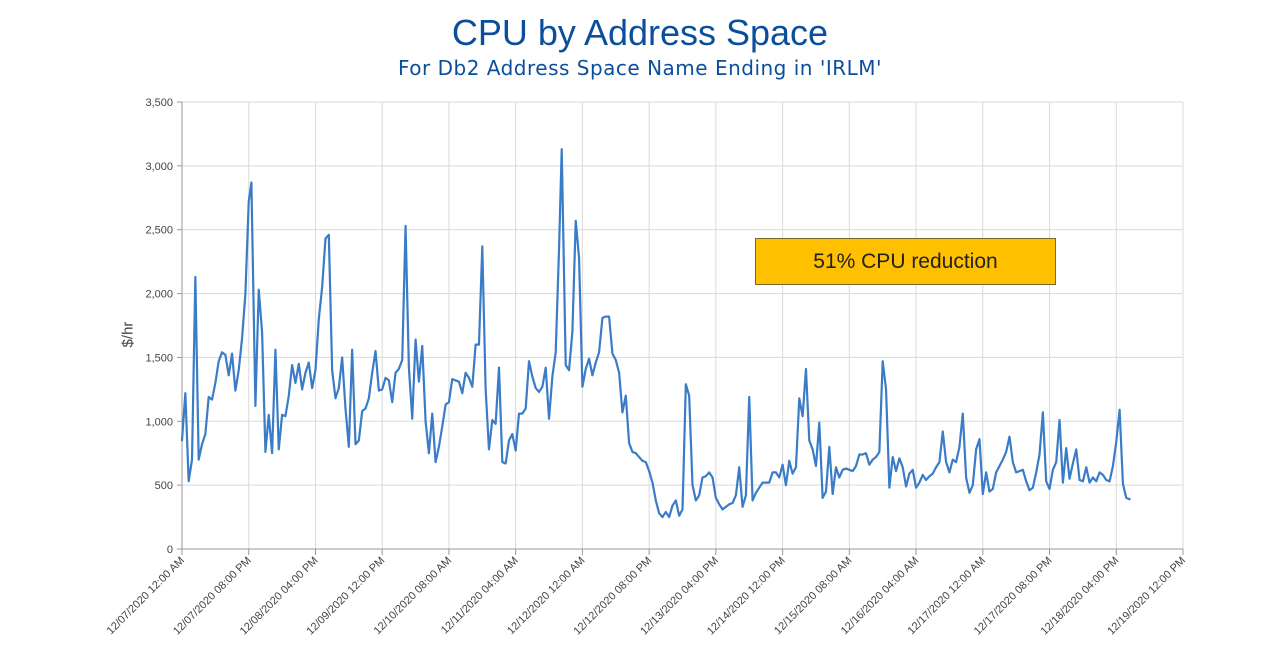  Describe the element at coordinates (128, 334) in the screenshot. I see `y-axis-label: $/hr` at that location.